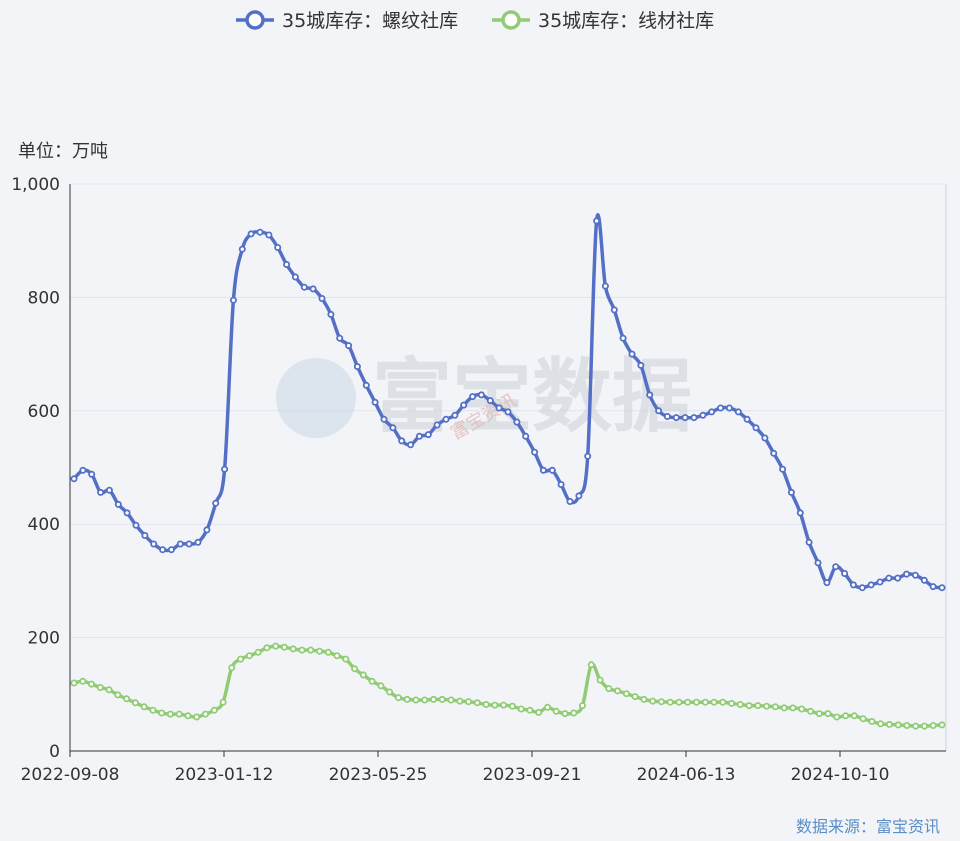 The height and width of the screenshot is (841, 960). I want to click on legend-item: 35城库存：螺纹社库, so click(347, 21).